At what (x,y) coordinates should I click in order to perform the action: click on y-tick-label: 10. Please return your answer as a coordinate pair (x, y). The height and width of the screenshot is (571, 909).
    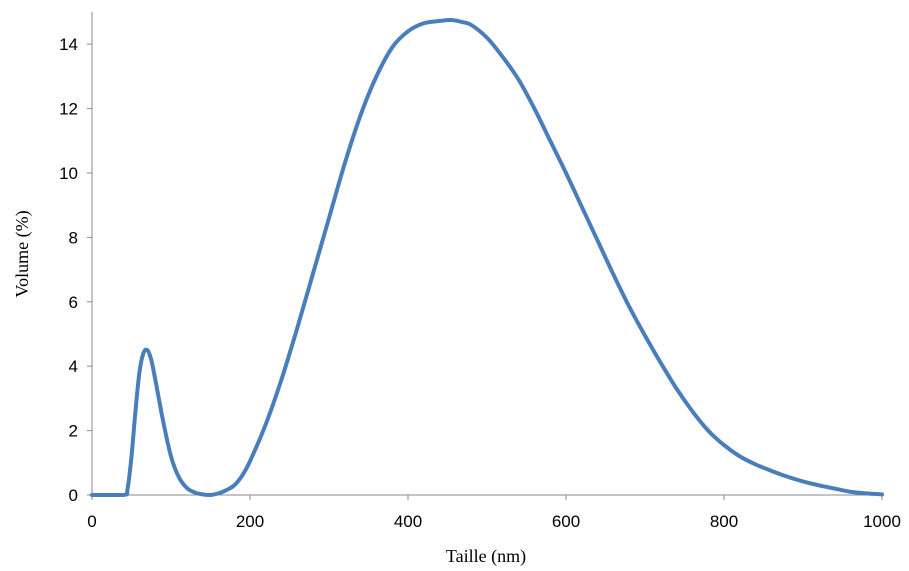
    Looking at the image, I should click on (68, 173).